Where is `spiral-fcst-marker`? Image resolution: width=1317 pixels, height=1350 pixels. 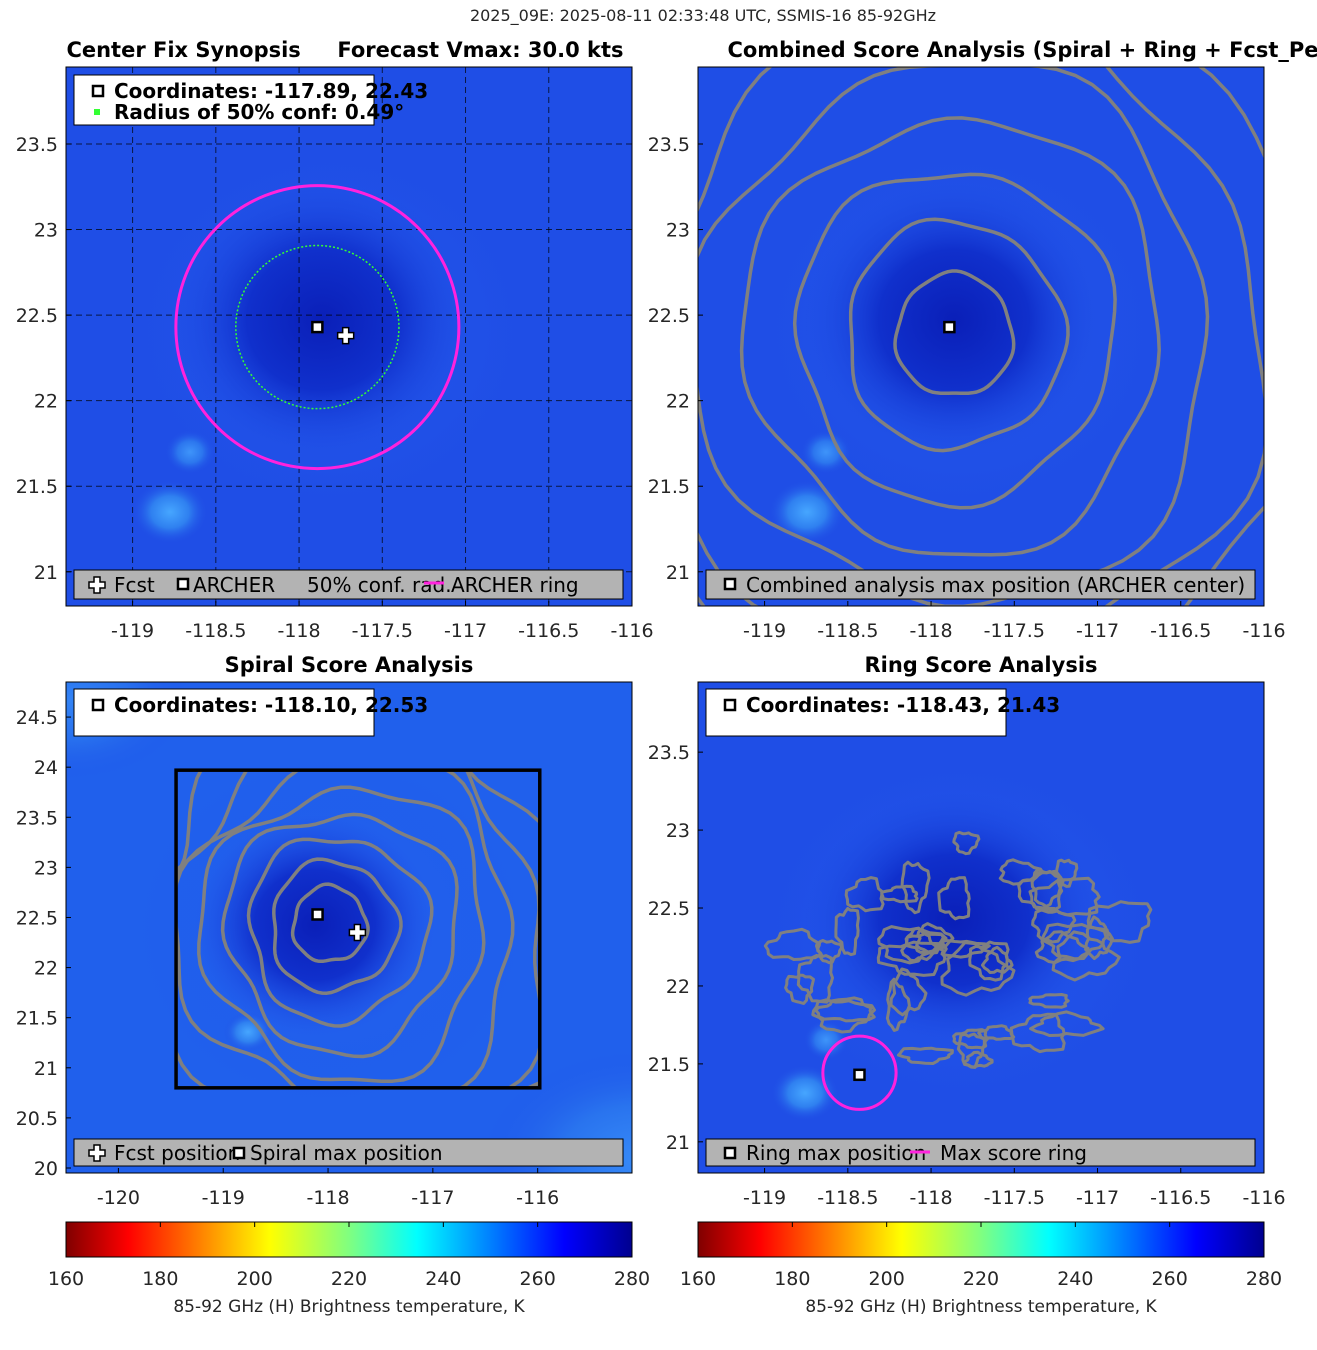 spiral-fcst-marker is located at coordinates (357, 932).